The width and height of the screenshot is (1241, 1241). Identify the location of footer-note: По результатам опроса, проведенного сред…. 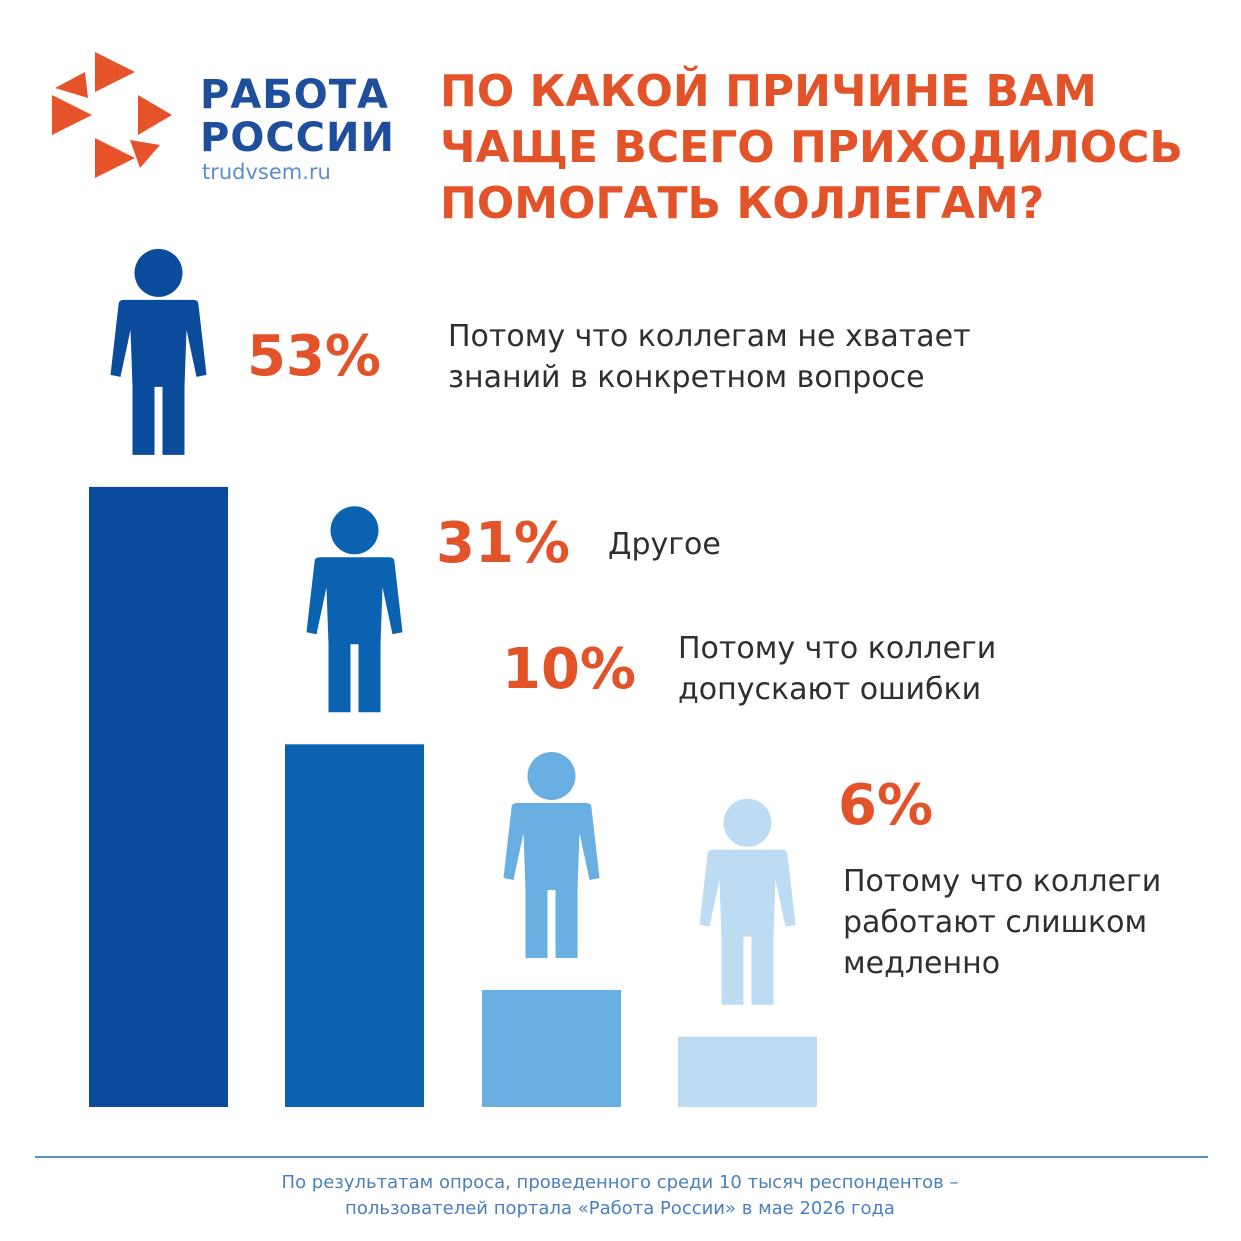
(620, 1195).